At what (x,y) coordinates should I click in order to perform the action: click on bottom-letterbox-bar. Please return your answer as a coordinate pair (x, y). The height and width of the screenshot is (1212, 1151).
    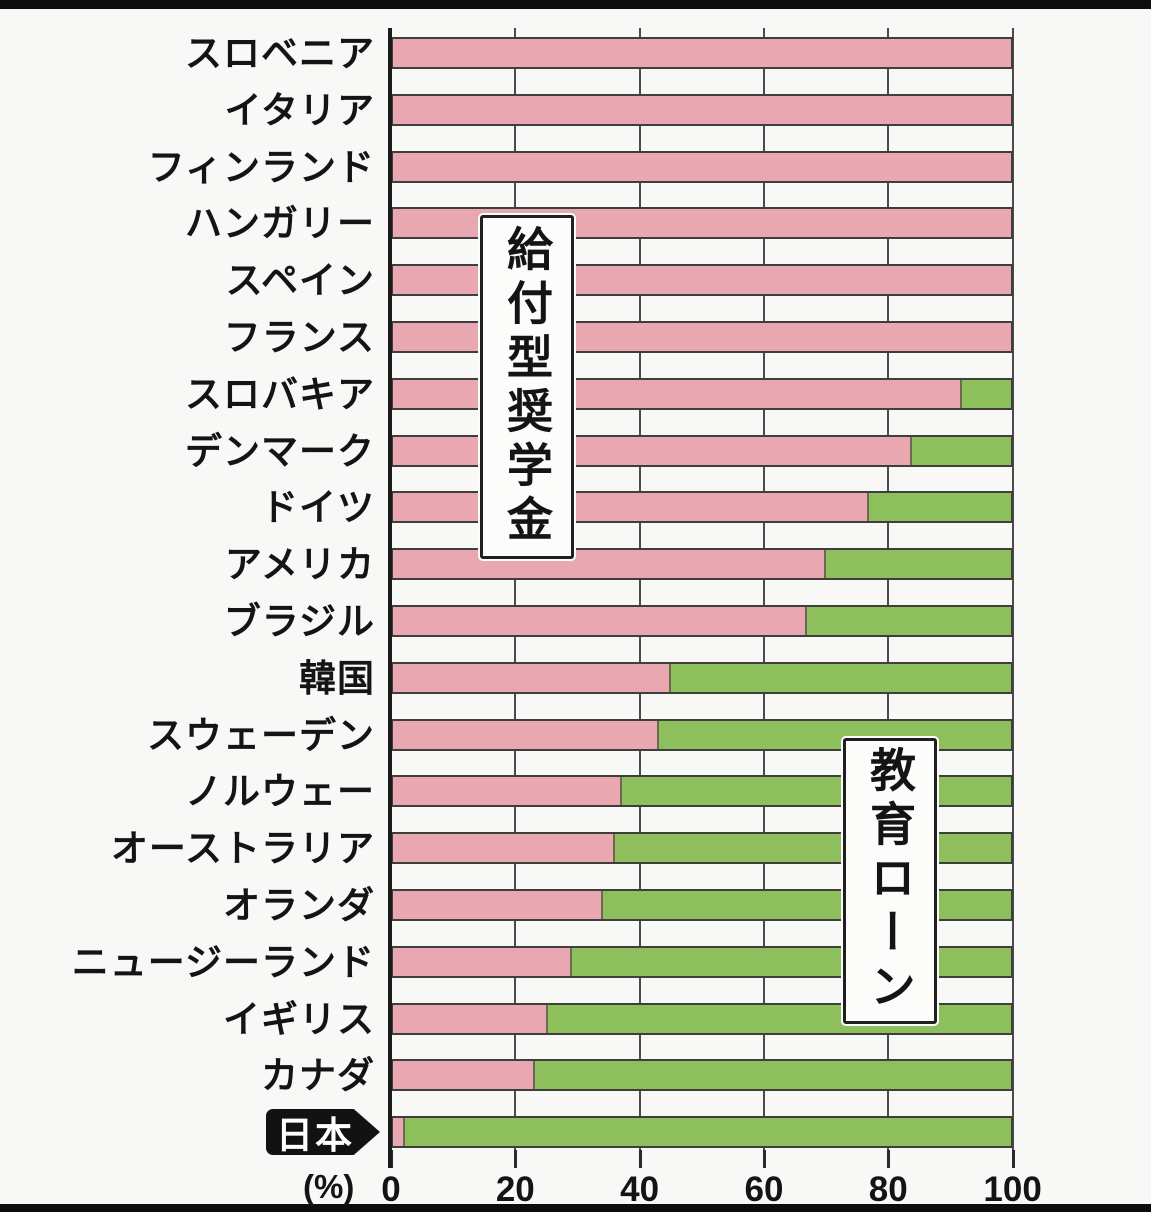
    Looking at the image, I should click on (575, 1208).